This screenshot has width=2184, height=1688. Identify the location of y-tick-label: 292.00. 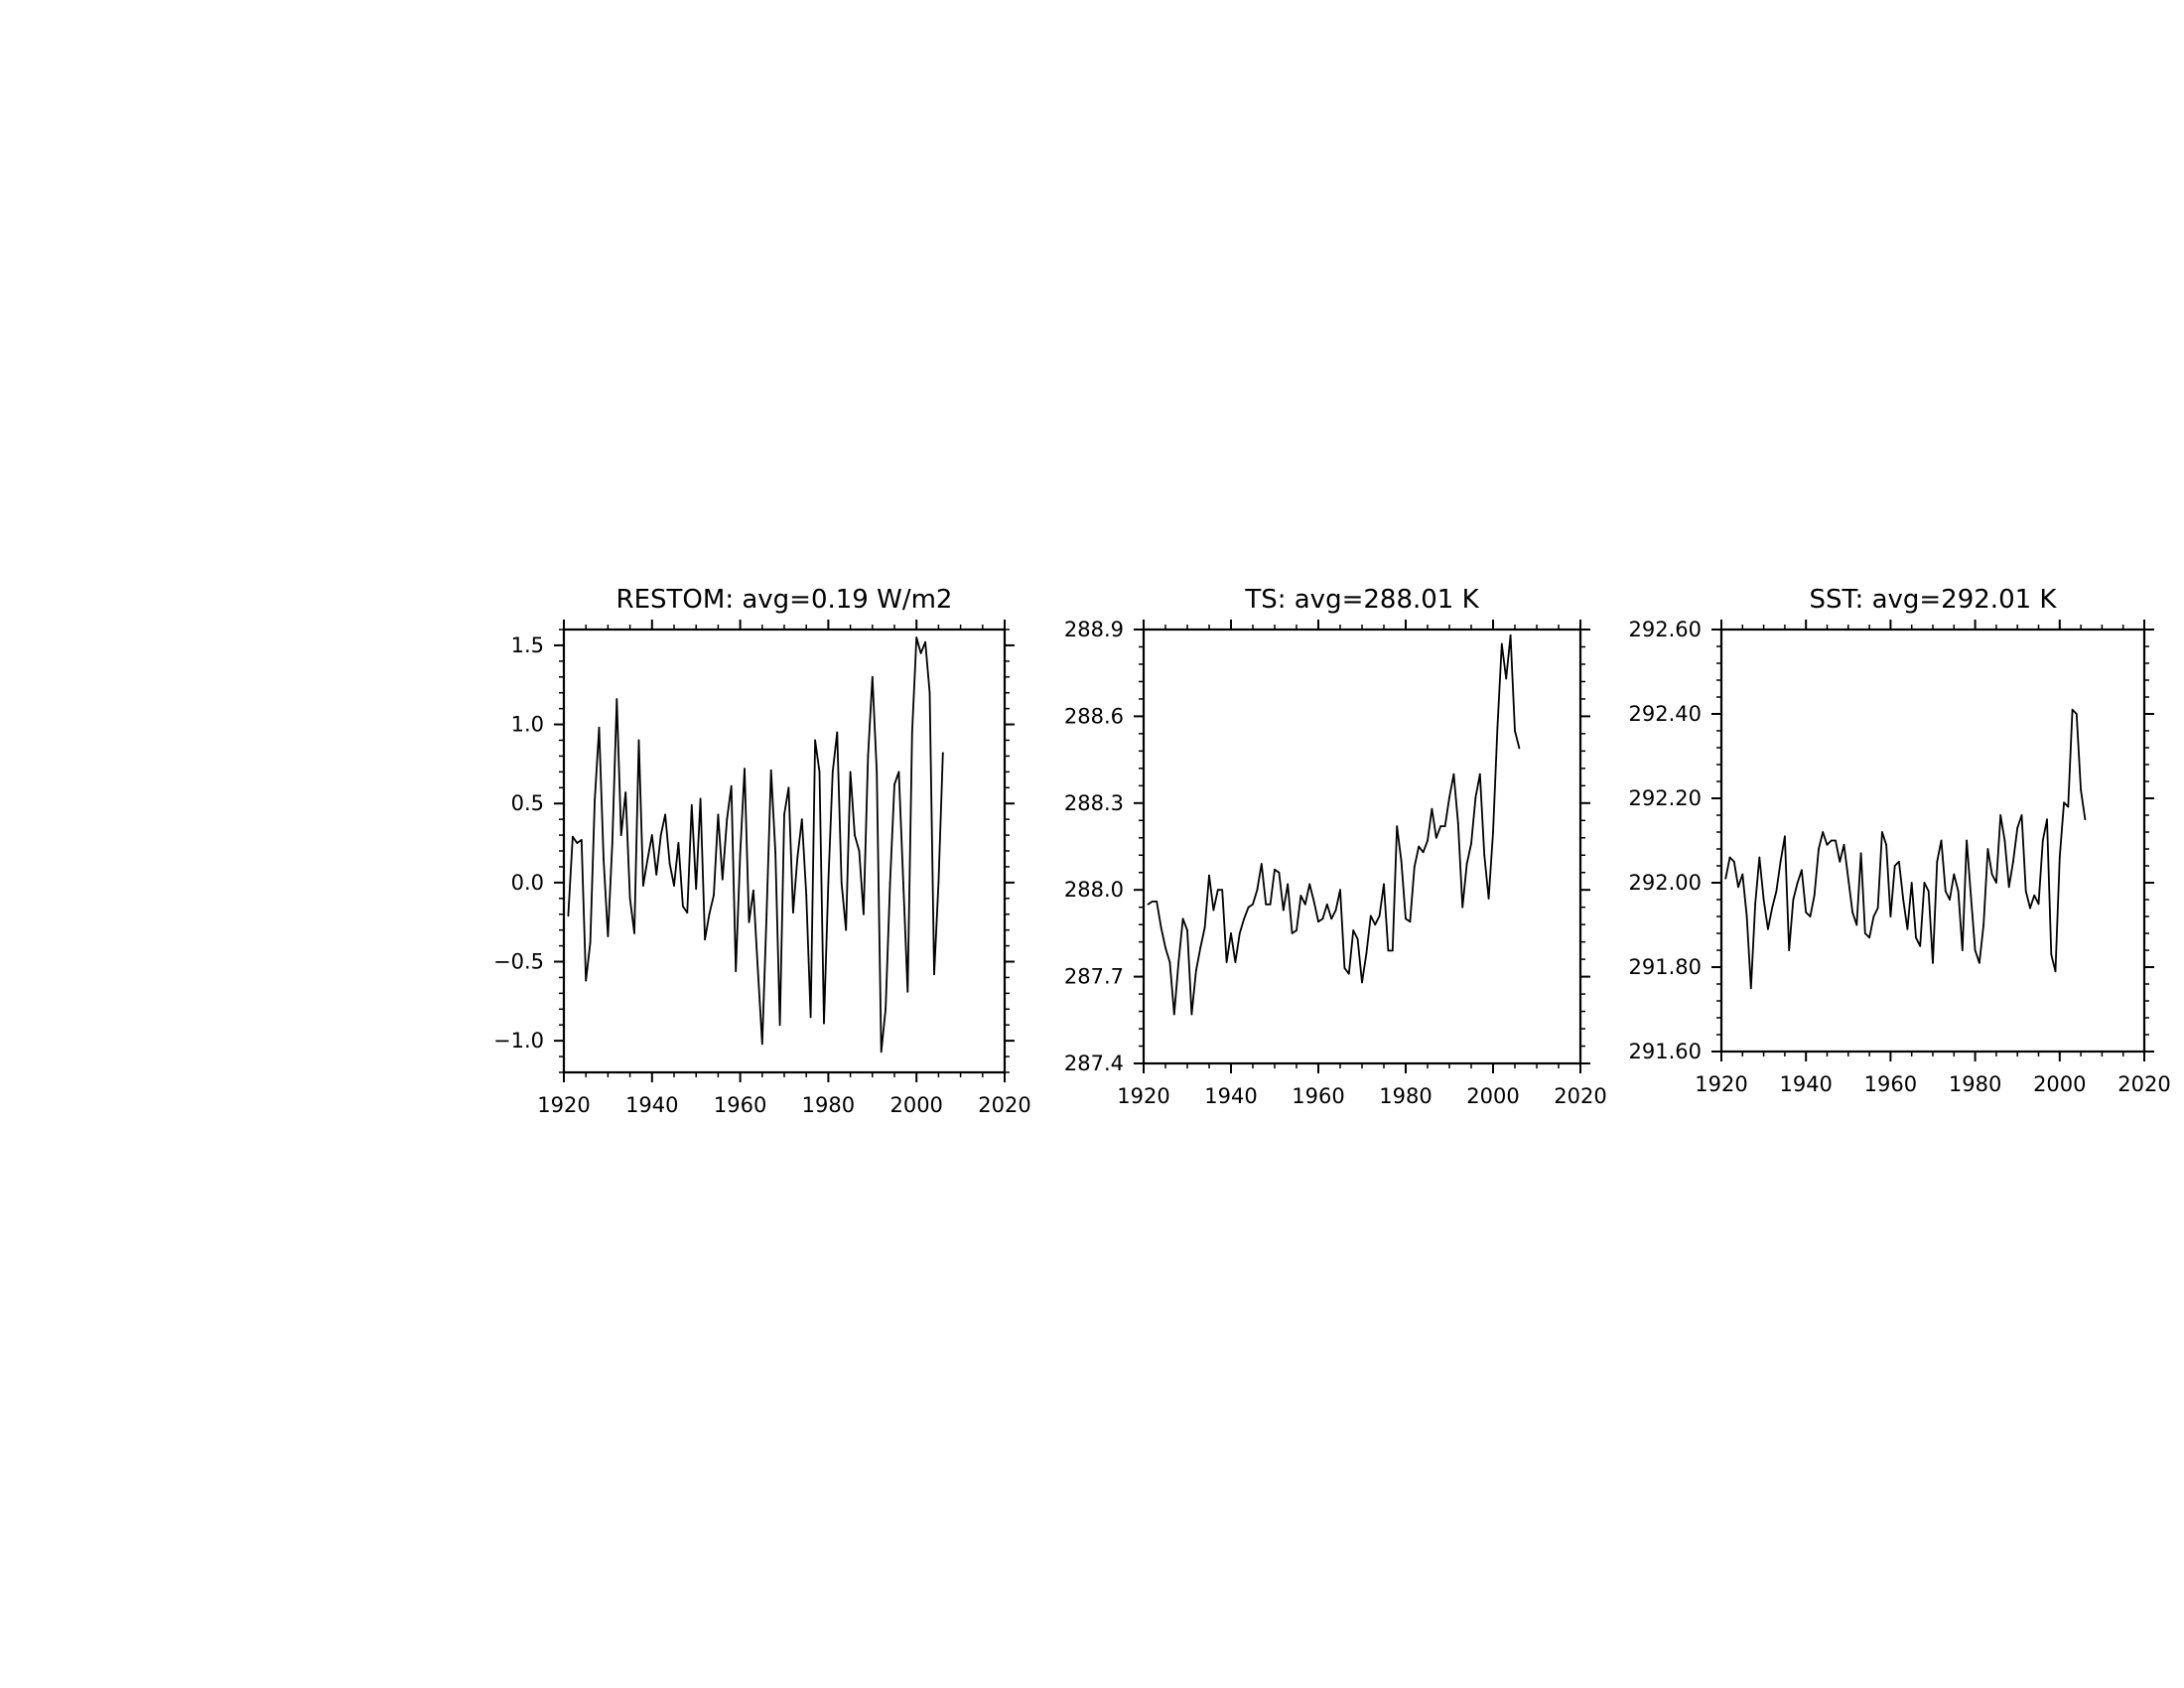
(1665, 883).